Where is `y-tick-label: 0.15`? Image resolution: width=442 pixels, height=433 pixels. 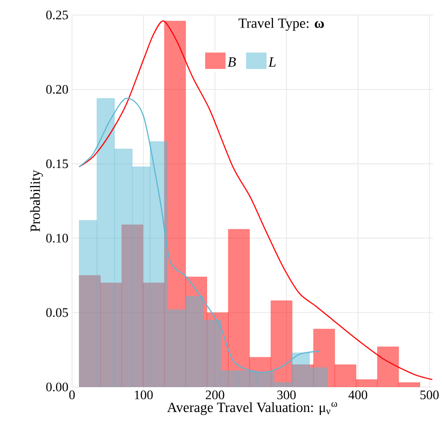 y-tick-label: 0.15 is located at coordinates (57, 163).